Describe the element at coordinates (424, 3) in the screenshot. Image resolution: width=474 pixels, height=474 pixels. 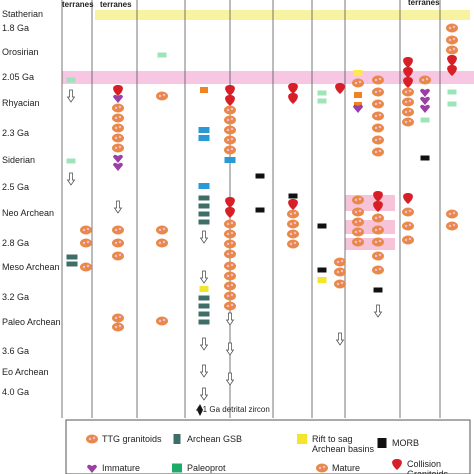
I see `header: terranes` at that location.